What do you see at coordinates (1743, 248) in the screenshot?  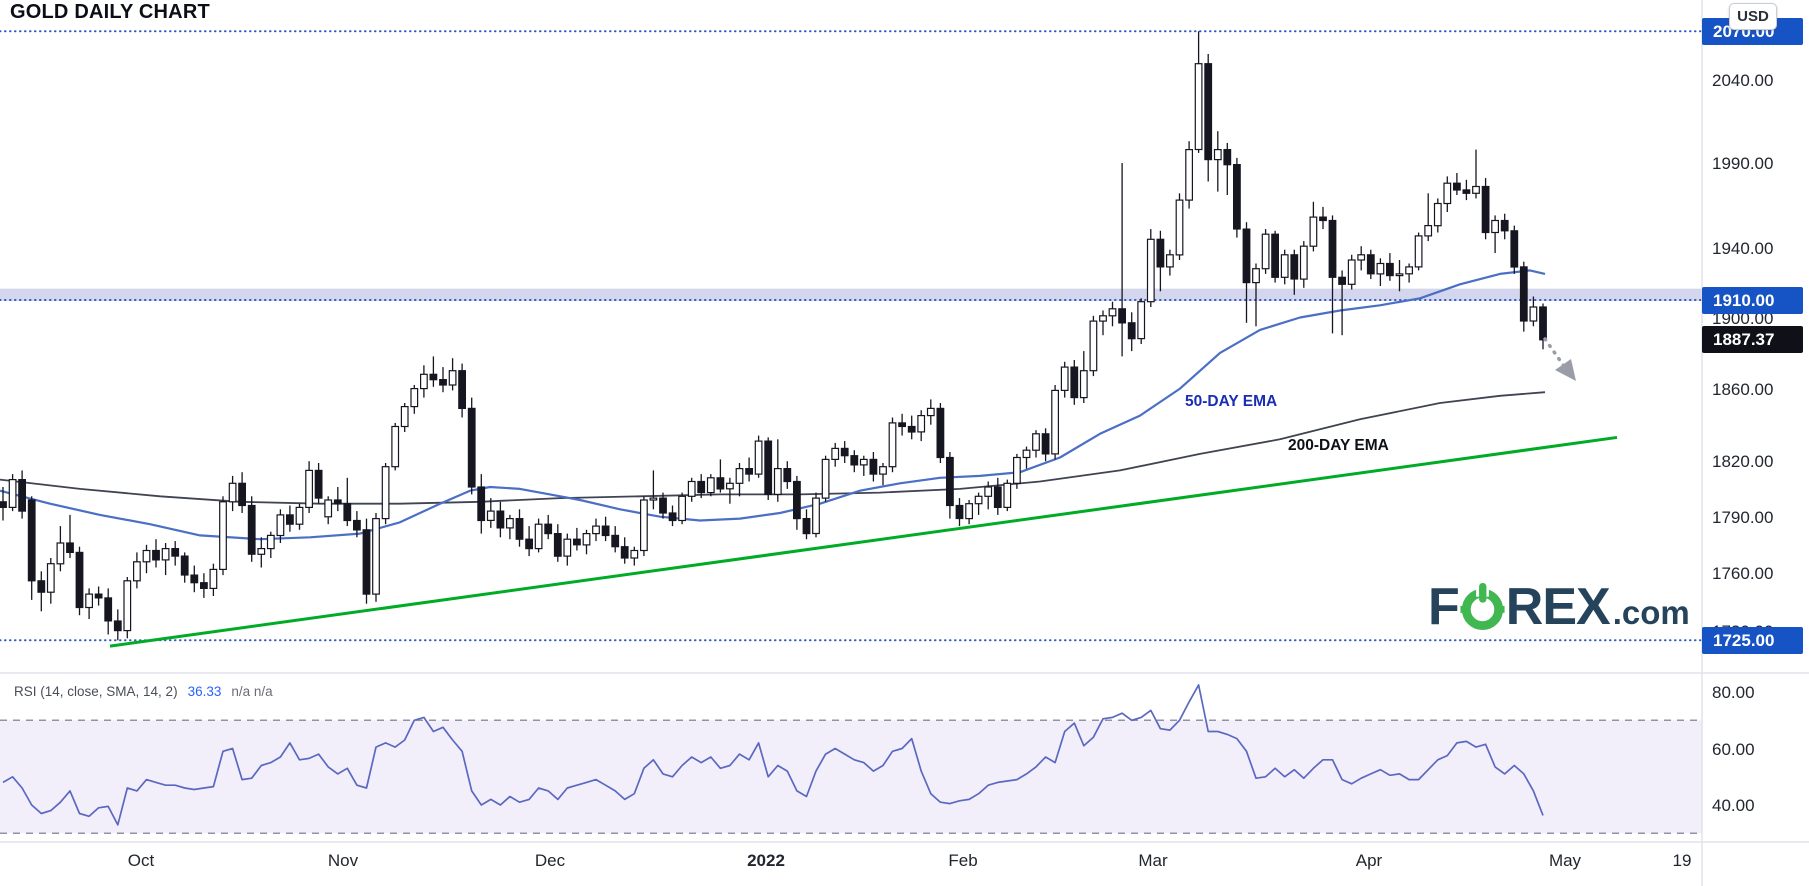 I see `price-axis-label: 1940.00` at bounding box center [1743, 248].